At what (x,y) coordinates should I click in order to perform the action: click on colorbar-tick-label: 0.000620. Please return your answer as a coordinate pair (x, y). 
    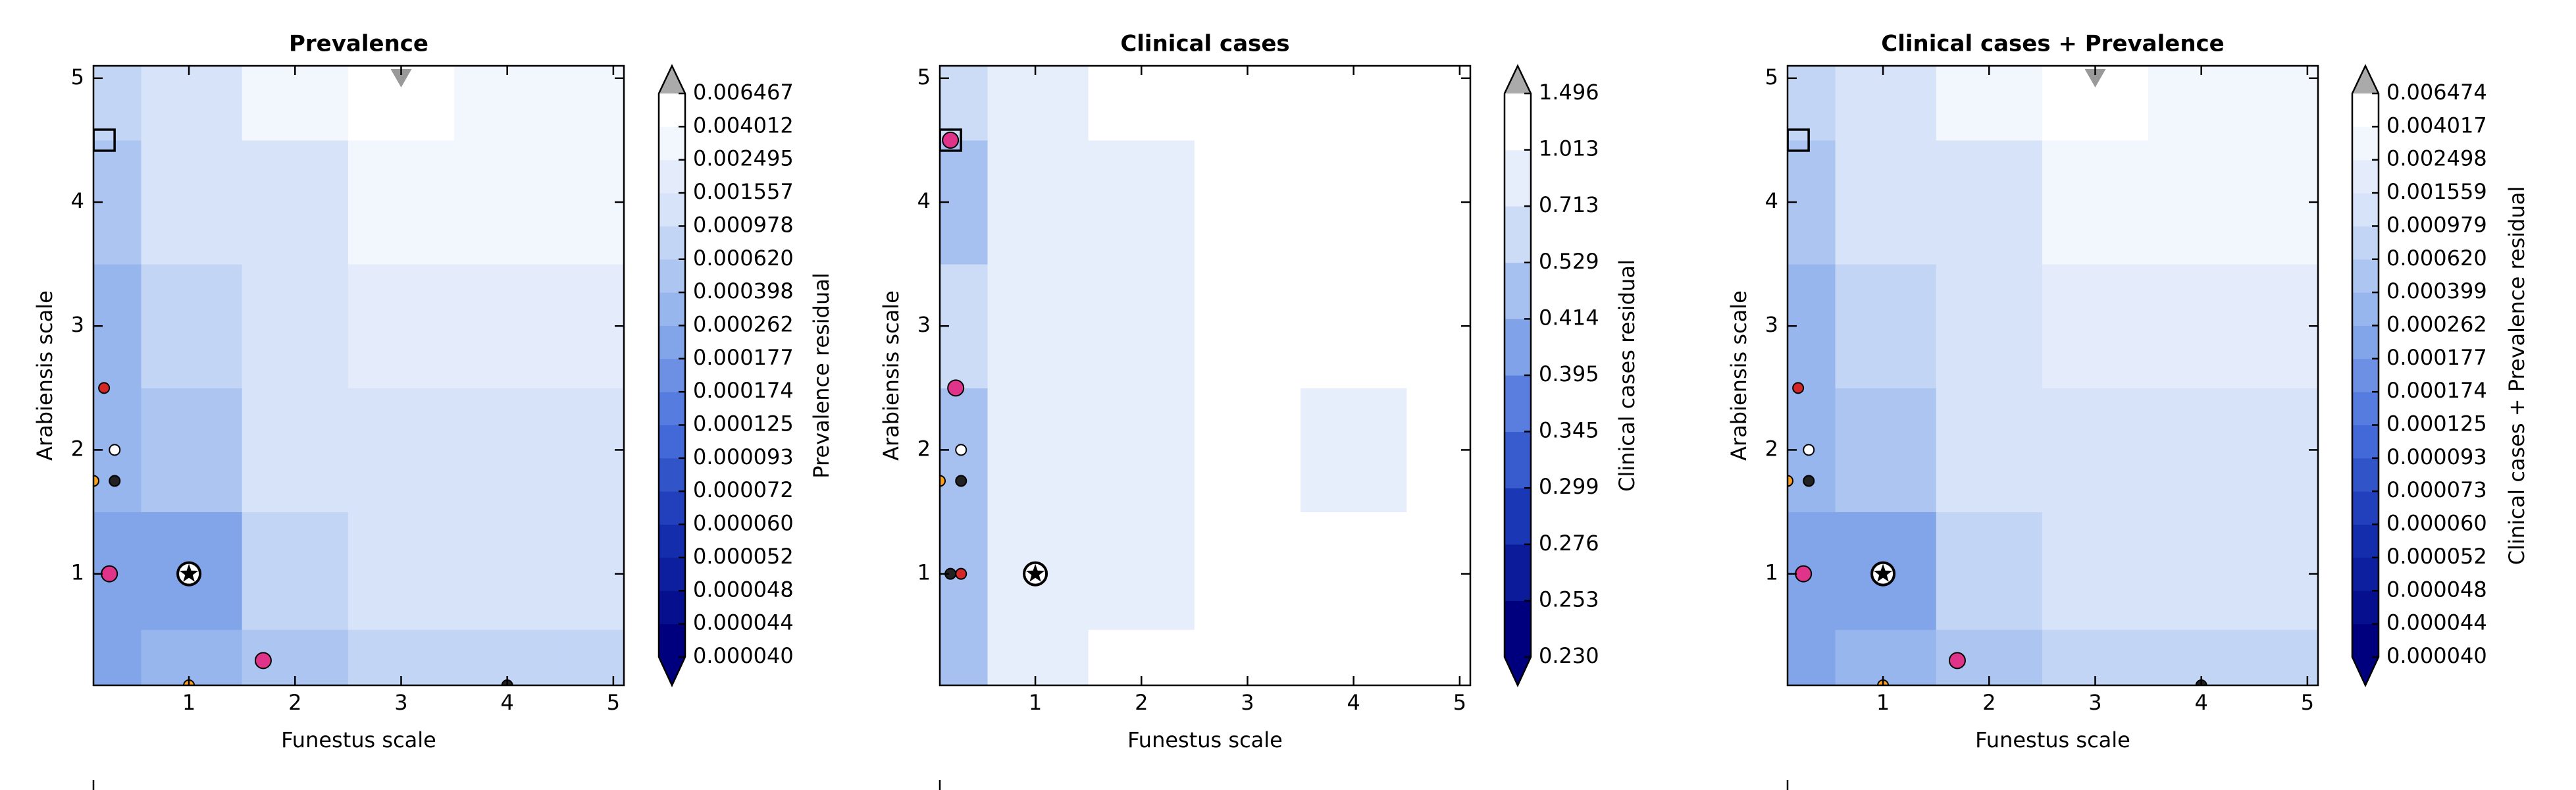
    Looking at the image, I should click on (743, 259).